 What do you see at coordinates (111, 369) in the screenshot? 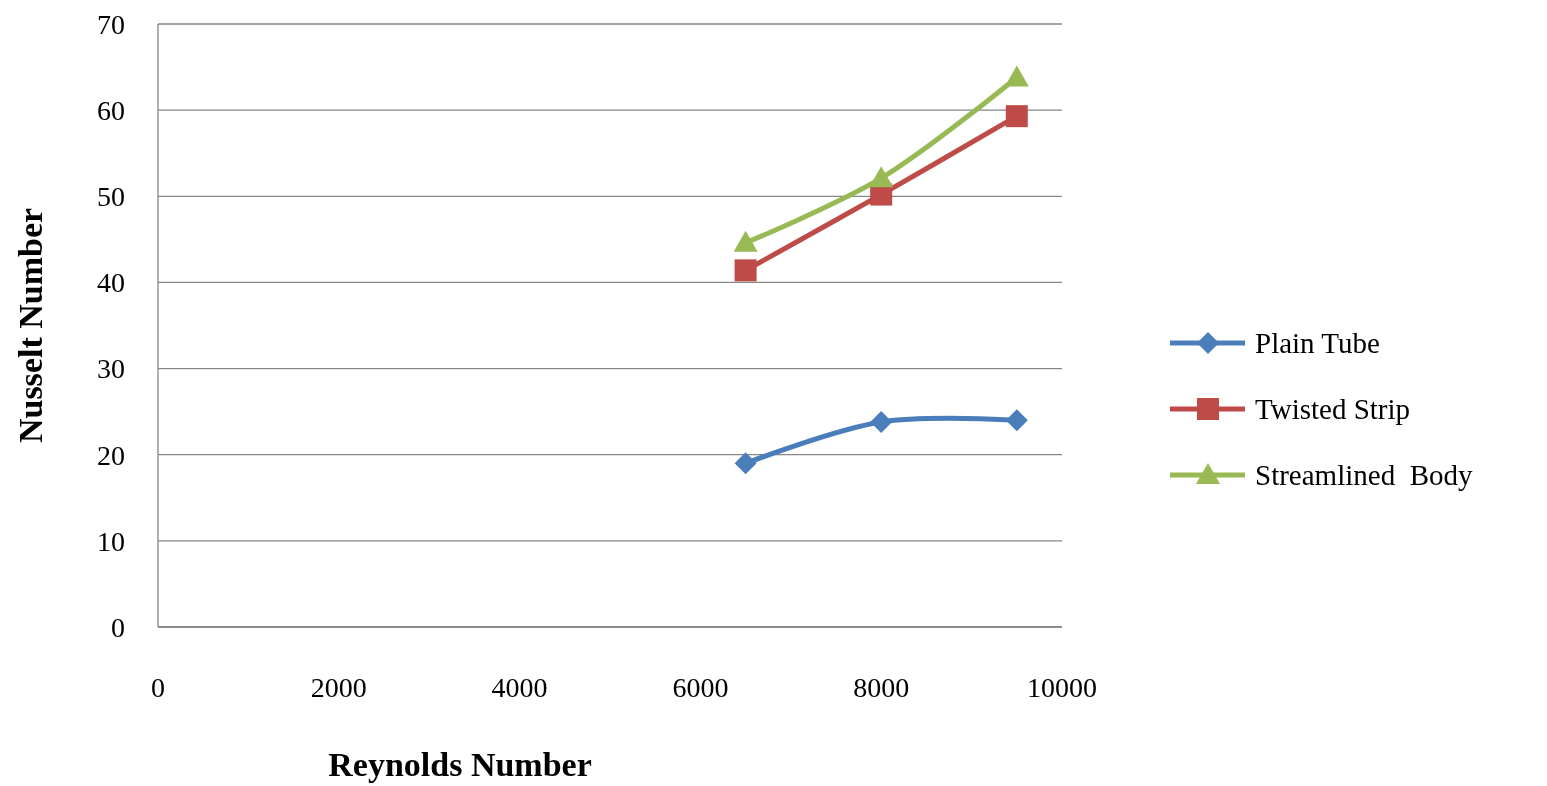
I see `y-tick-label: 30` at bounding box center [111, 369].